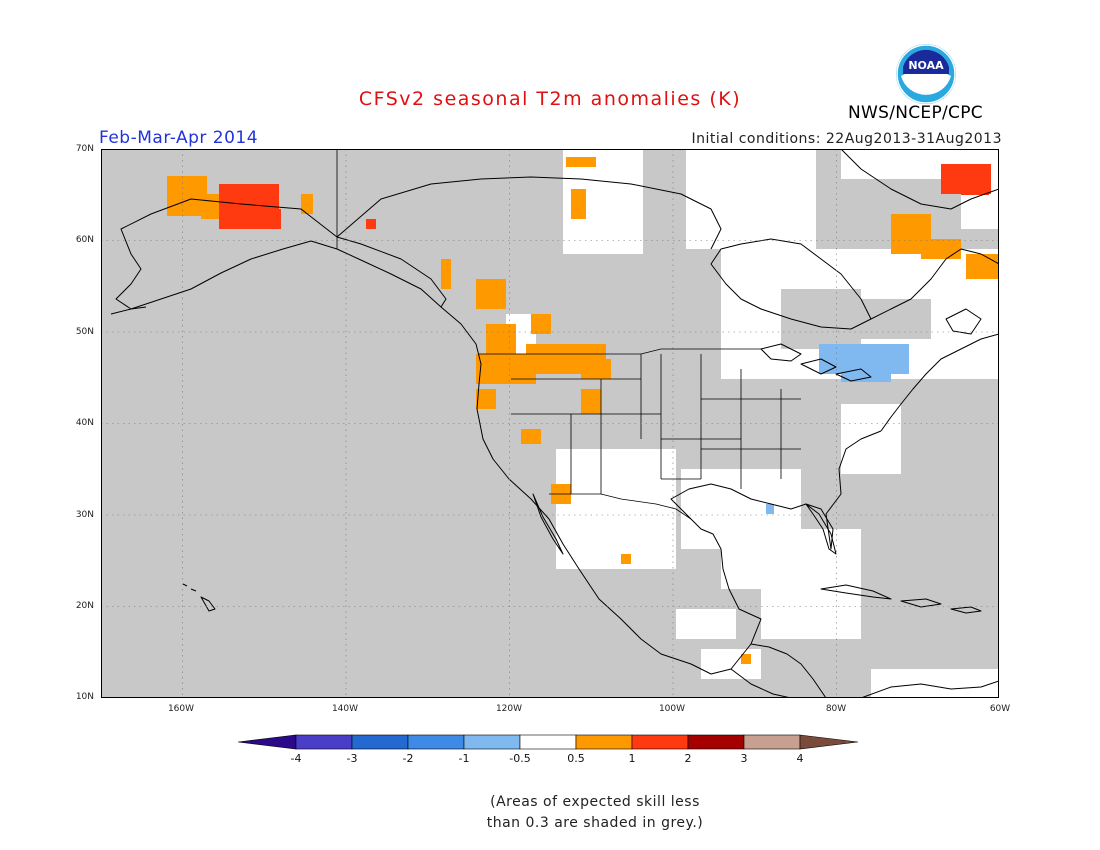 The height and width of the screenshot is (850, 1100). I want to click on noaa-logo: NOAA, so click(926, 74).